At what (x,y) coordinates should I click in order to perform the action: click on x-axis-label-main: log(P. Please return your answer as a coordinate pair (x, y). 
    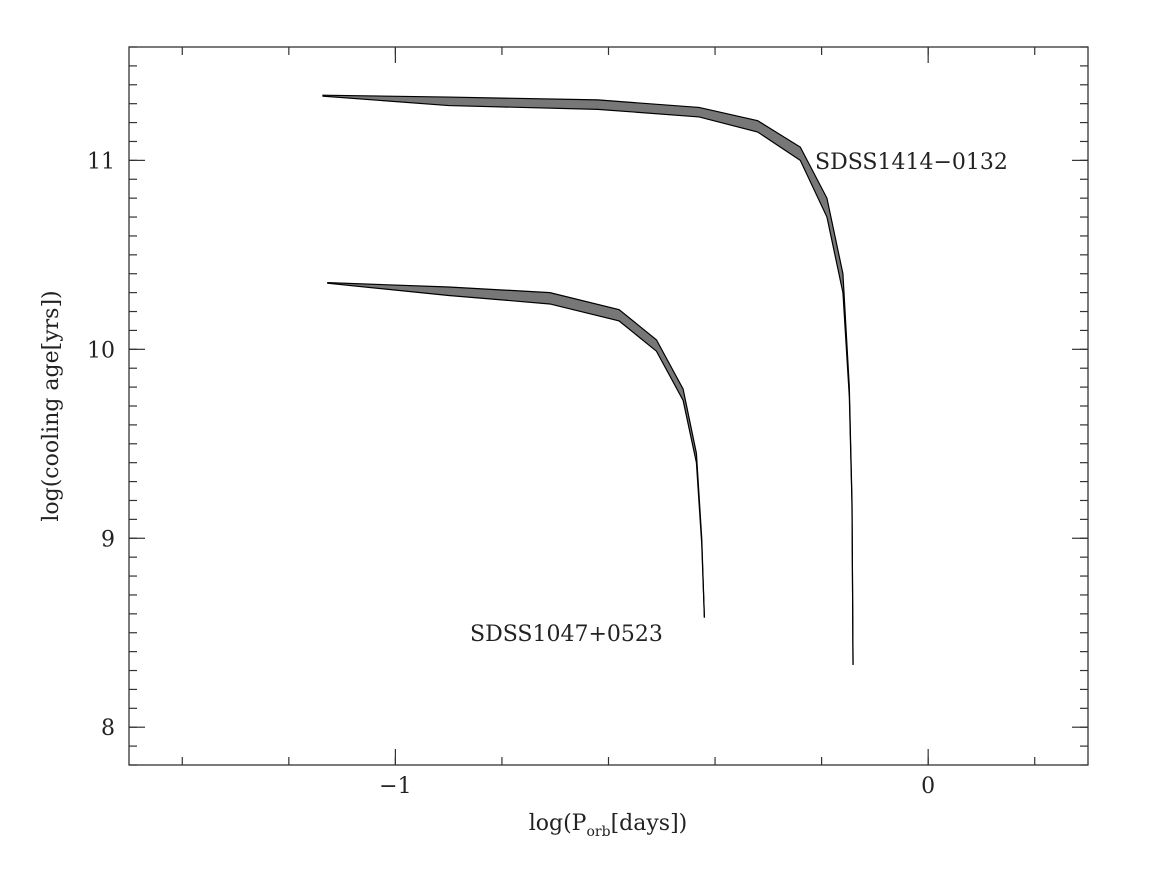
    Looking at the image, I should click on (558, 823).